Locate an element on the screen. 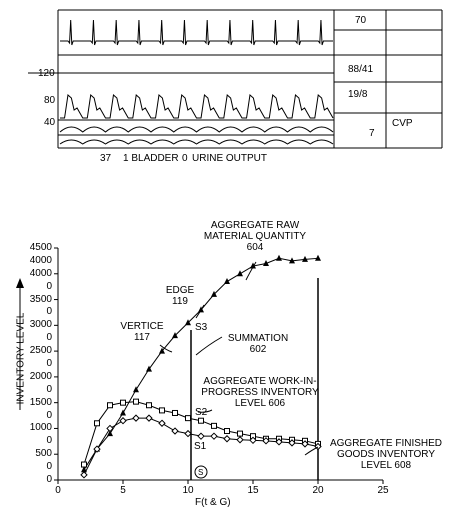  vertice-annotation: VERTICE 117 is located at coordinates (142, 332).